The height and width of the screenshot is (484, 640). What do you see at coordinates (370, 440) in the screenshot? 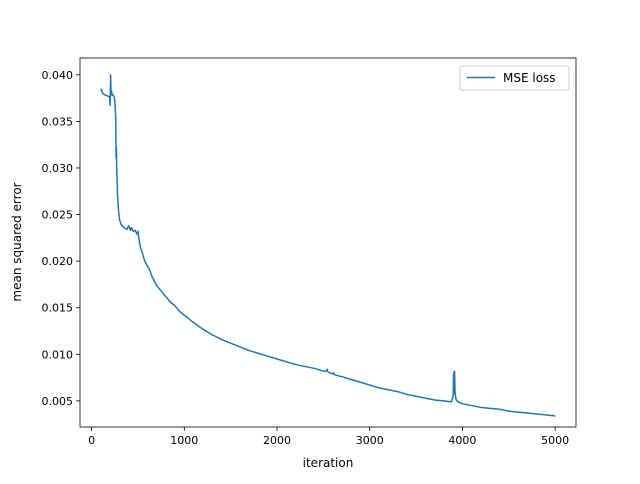
I see `x-tick-label: 3000` at bounding box center [370, 440].